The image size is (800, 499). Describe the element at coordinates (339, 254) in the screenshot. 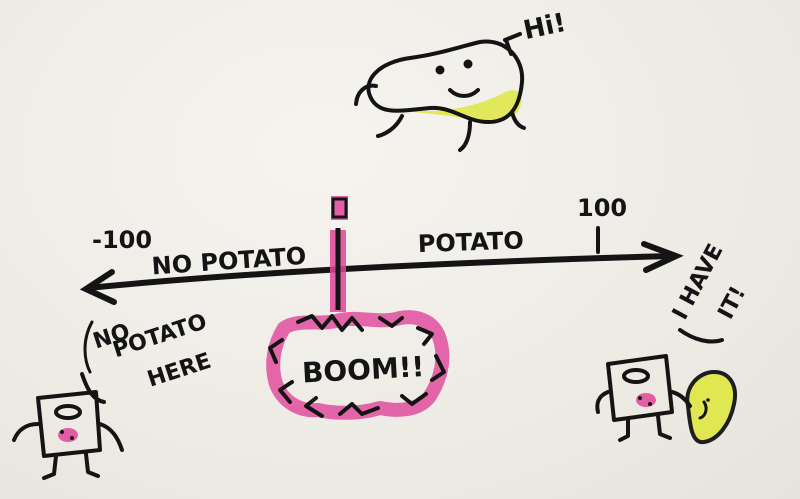

I see `center-marker` at that location.